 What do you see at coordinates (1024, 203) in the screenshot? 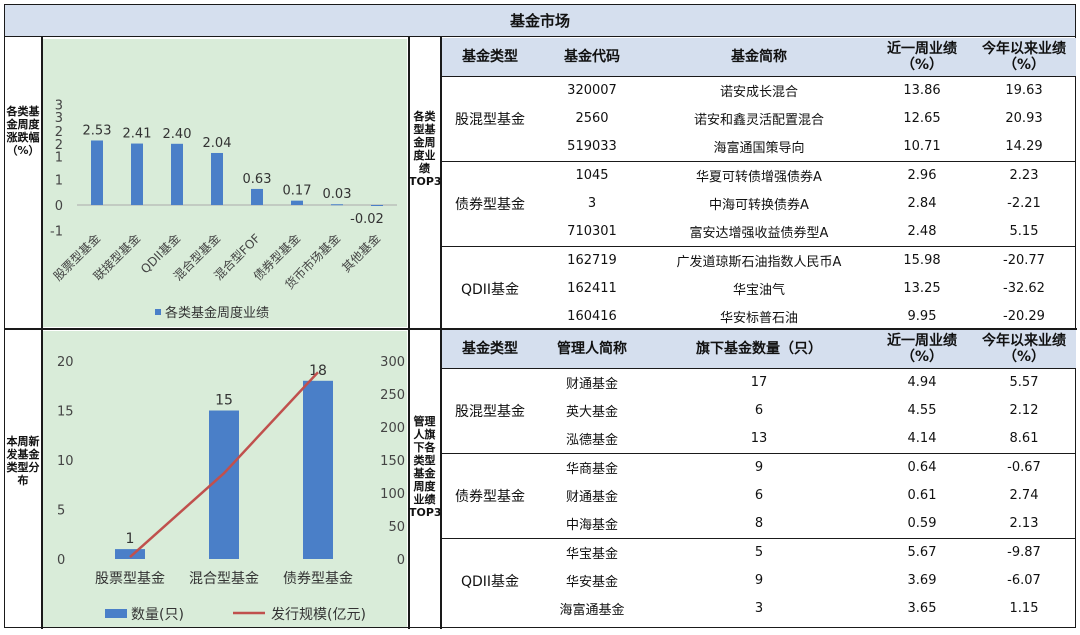
I see `cell-ytd: -2.21` at bounding box center [1024, 203].